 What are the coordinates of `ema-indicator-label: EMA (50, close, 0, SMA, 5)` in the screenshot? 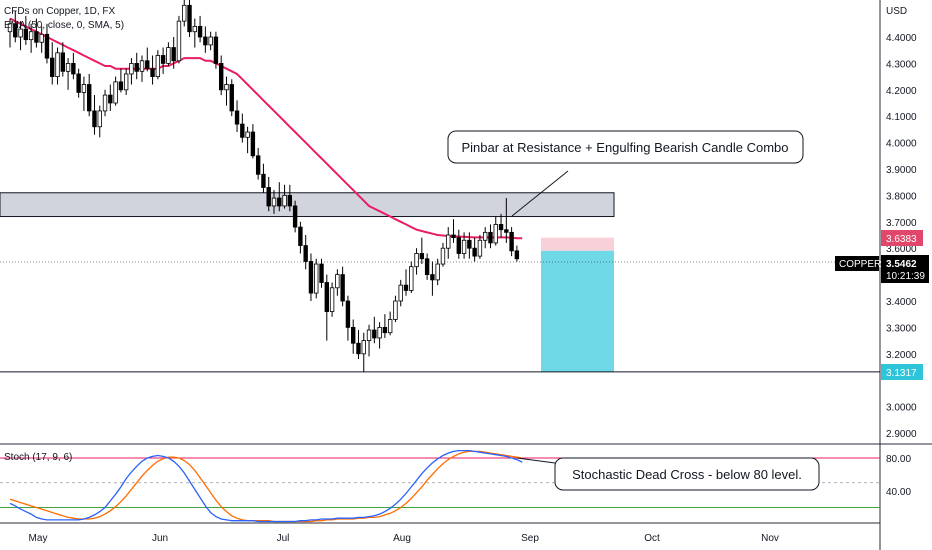 It's located at (64, 25).